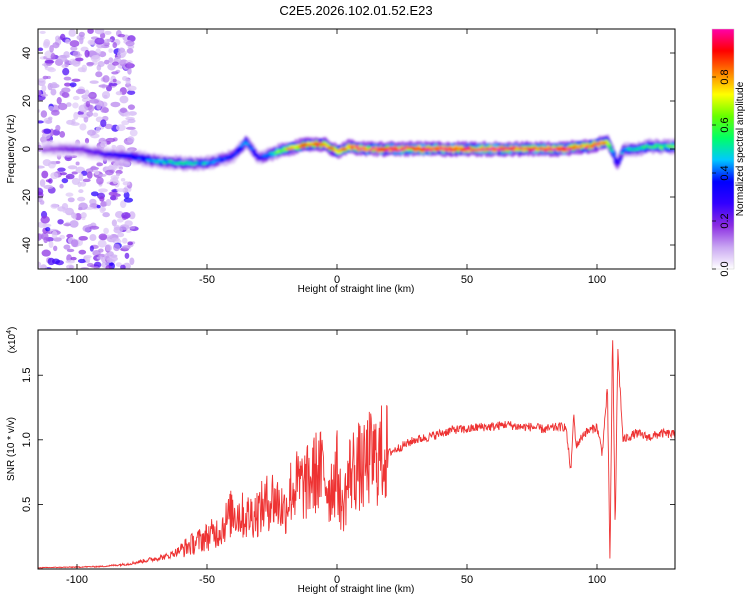 This screenshot has height=600, width=750. What do you see at coordinates (356, 589) in the screenshot?
I see `snr-xlabel: Height of straight line (km)` at bounding box center [356, 589].